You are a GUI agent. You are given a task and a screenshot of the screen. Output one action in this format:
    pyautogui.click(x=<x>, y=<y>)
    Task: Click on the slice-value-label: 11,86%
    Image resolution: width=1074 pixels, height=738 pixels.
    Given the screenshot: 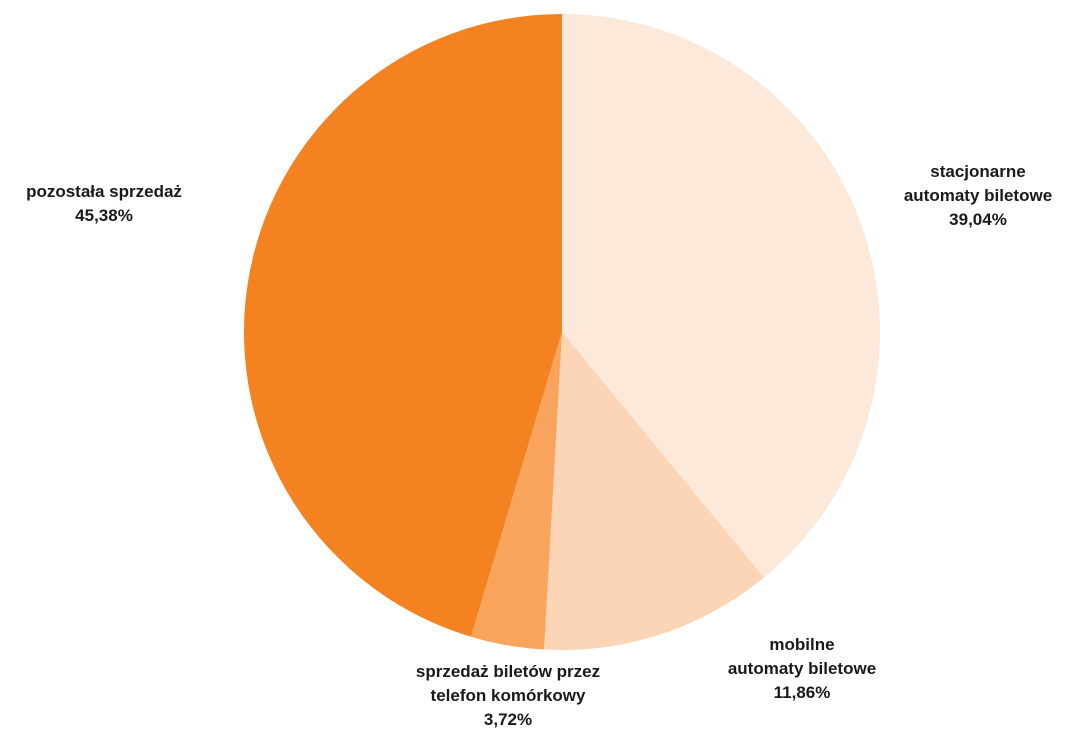 What is the action you would take?
    pyautogui.click(x=802, y=692)
    